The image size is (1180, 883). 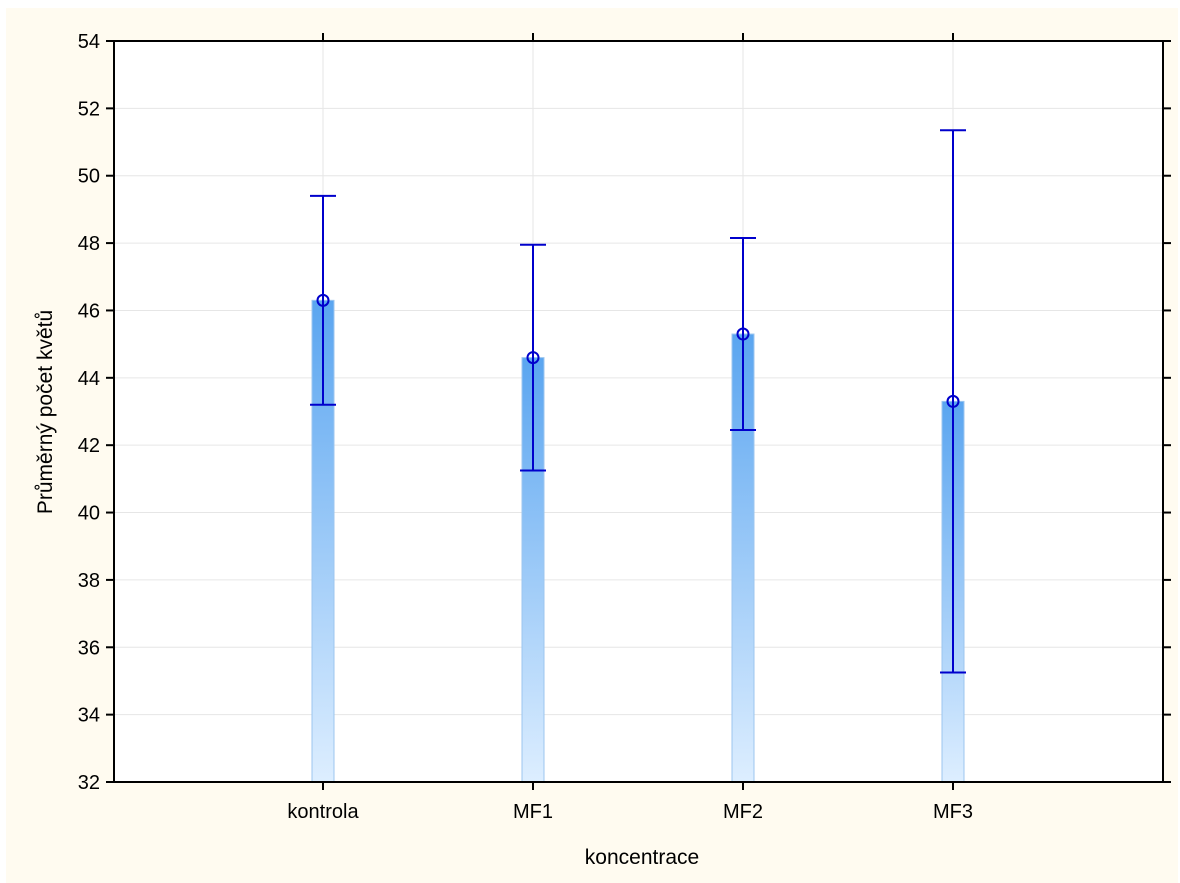 I want to click on y-tick-label: 46, so click(x=89, y=311).